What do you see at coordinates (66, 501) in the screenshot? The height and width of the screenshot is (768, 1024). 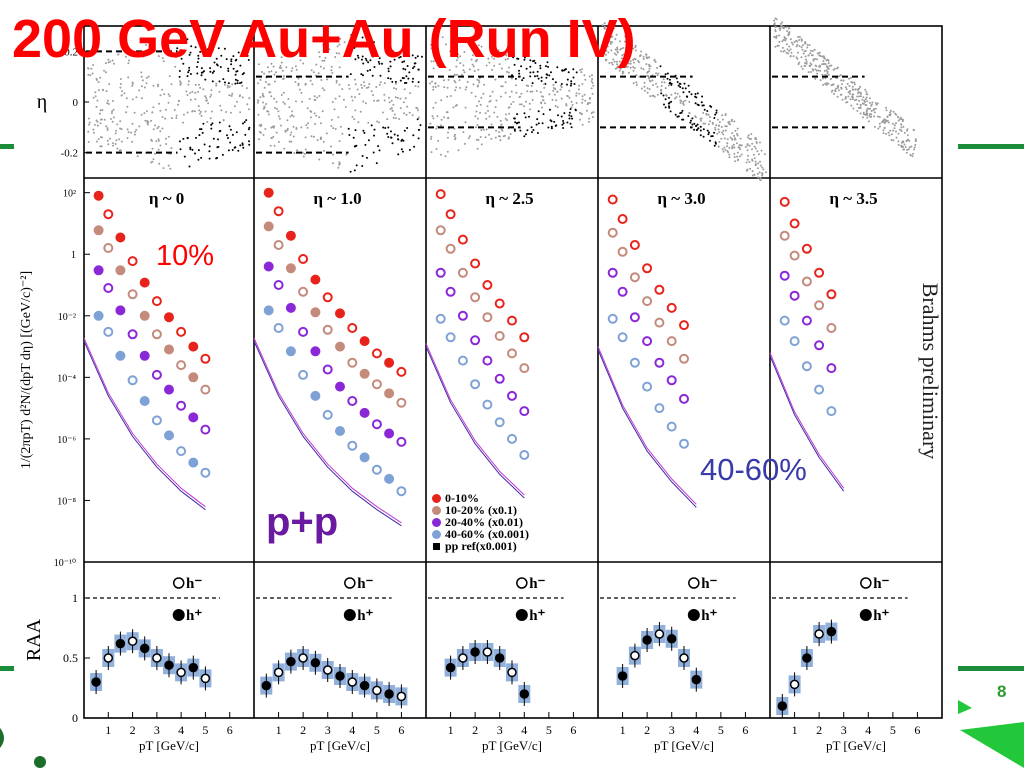 I see `spectra-tick-label: 10⁻⁸` at bounding box center [66, 501].